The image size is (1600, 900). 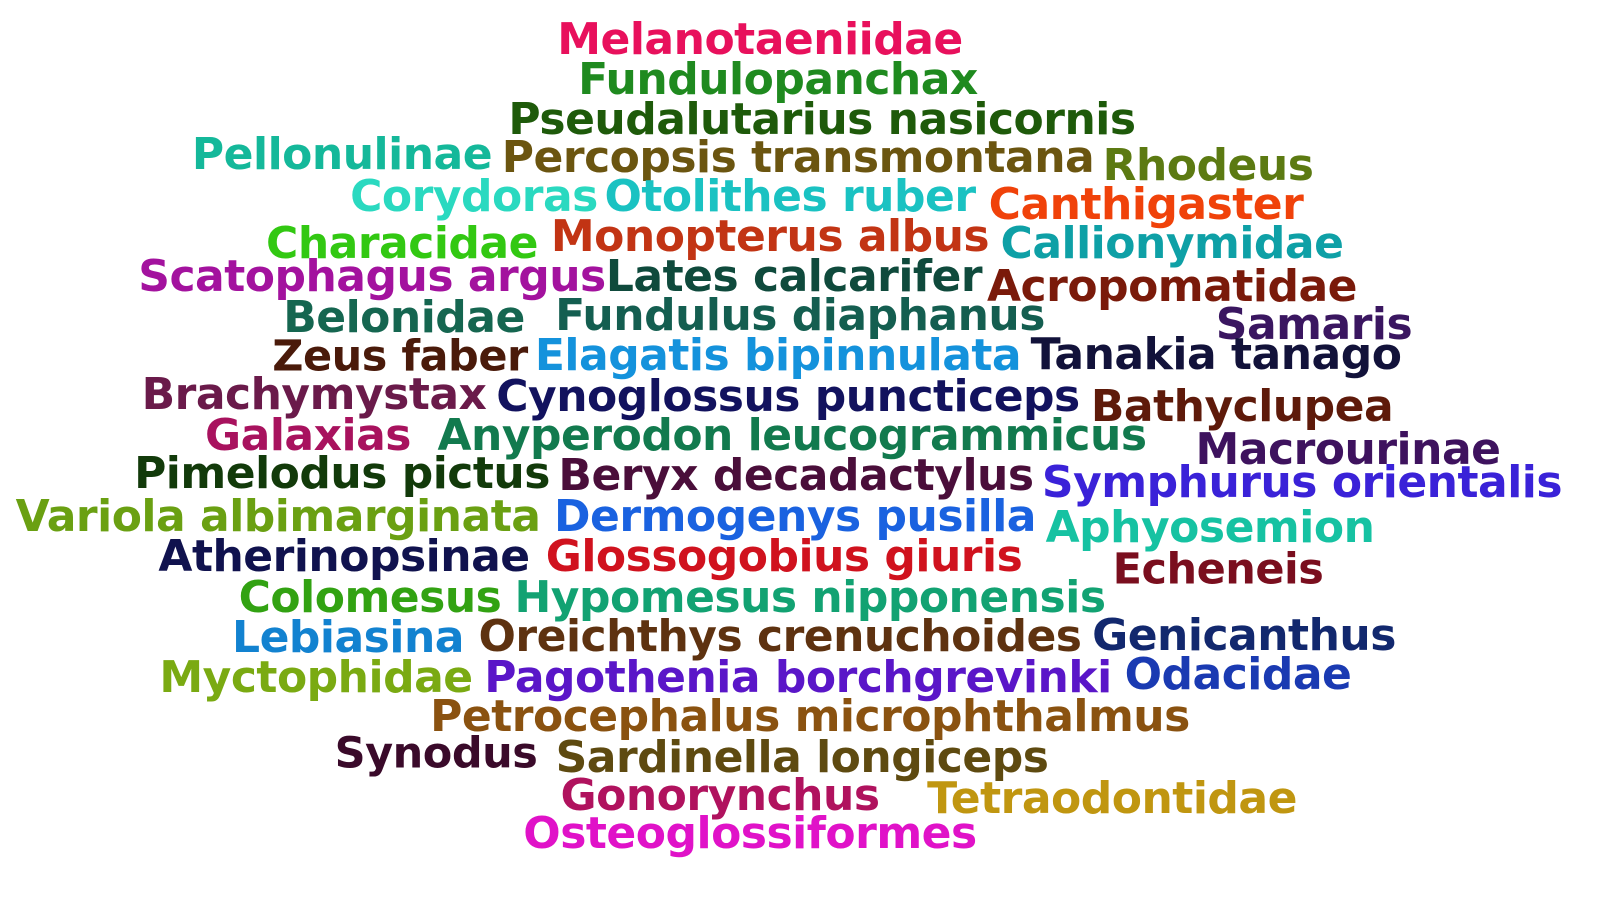 What do you see at coordinates (1218, 569) in the screenshot?
I see `word-echeneis: Echeneis` at bounding box center [1218, 569].